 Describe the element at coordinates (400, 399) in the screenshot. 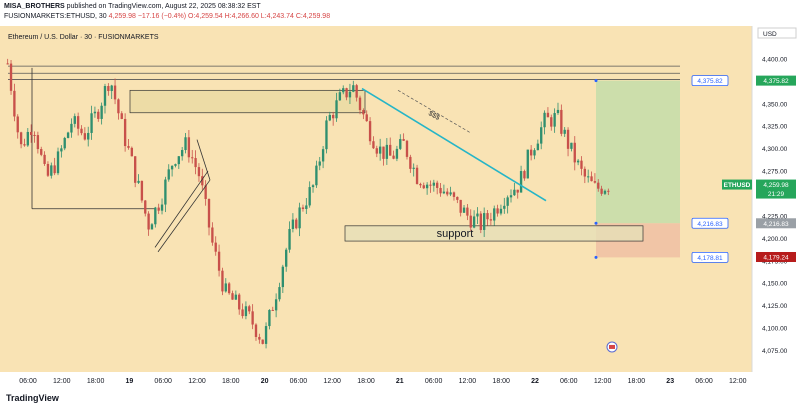

I see `footer: TradingView` at that location.